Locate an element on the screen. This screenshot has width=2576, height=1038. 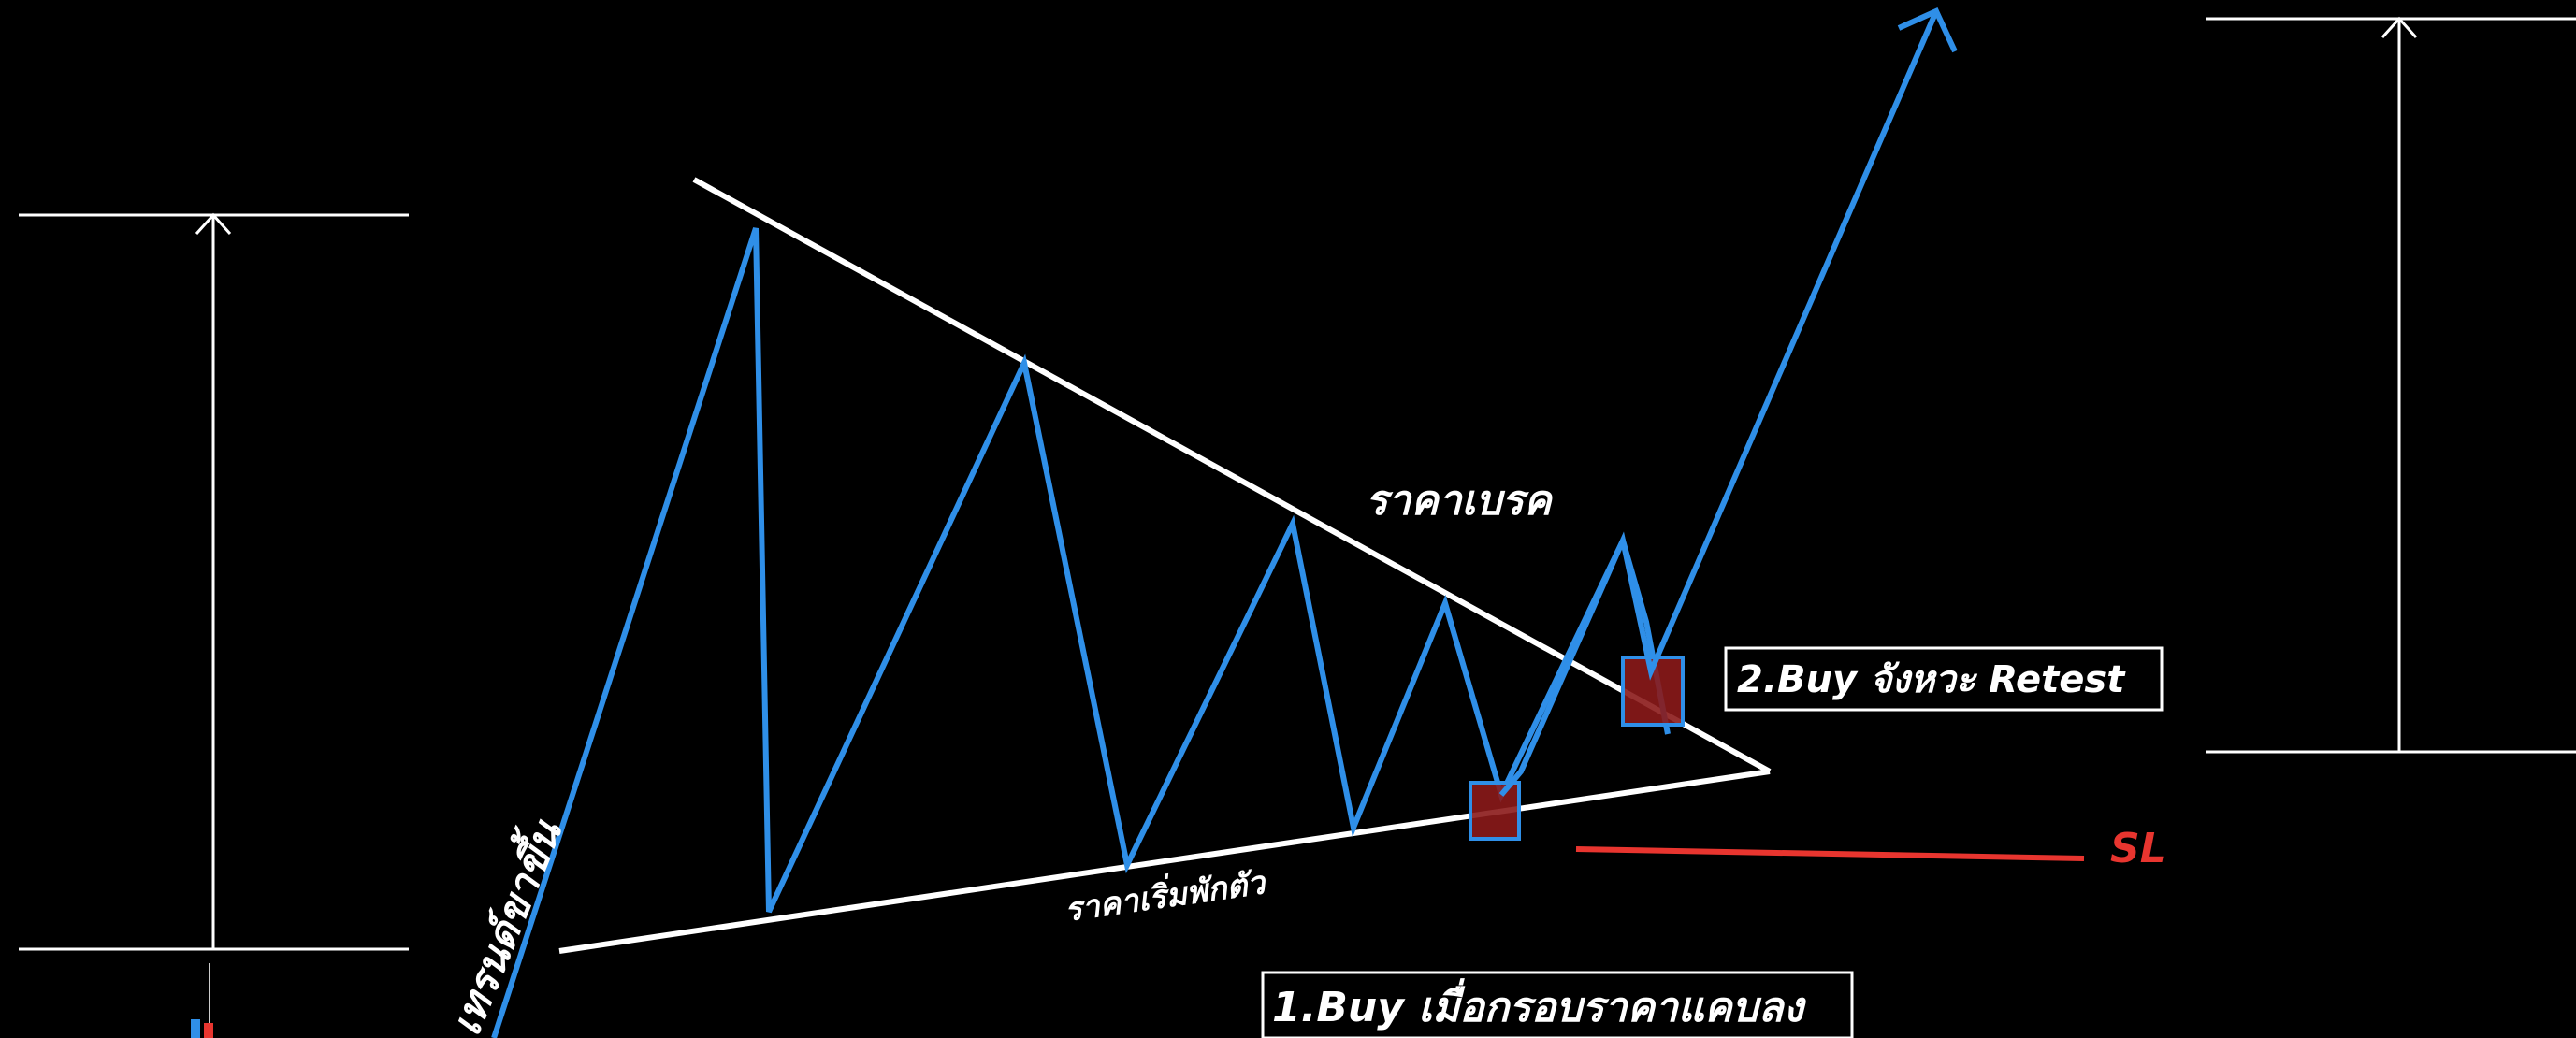
buy-retest-box is located at coordinates (1944, 679).